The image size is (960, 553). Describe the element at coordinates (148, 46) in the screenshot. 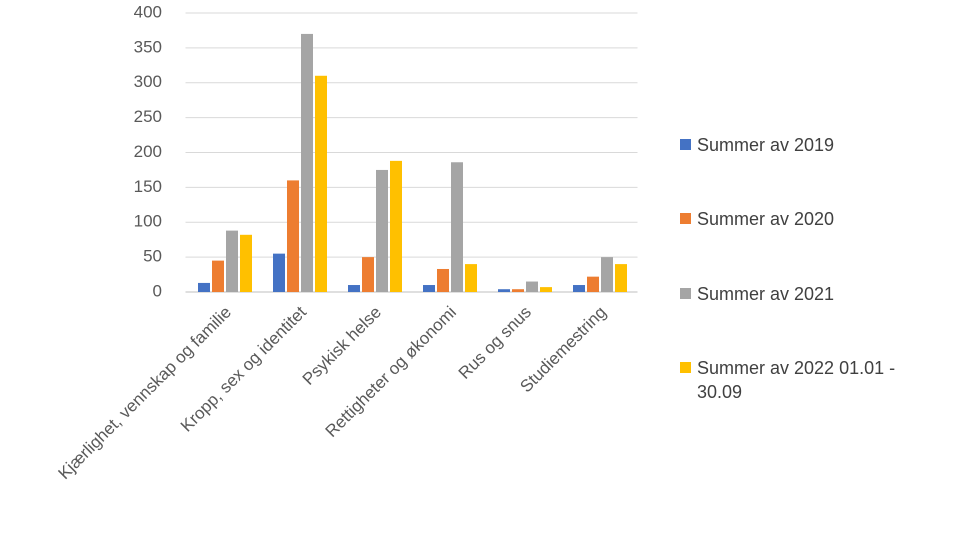

I see `y-tick-label: 350` at that location.